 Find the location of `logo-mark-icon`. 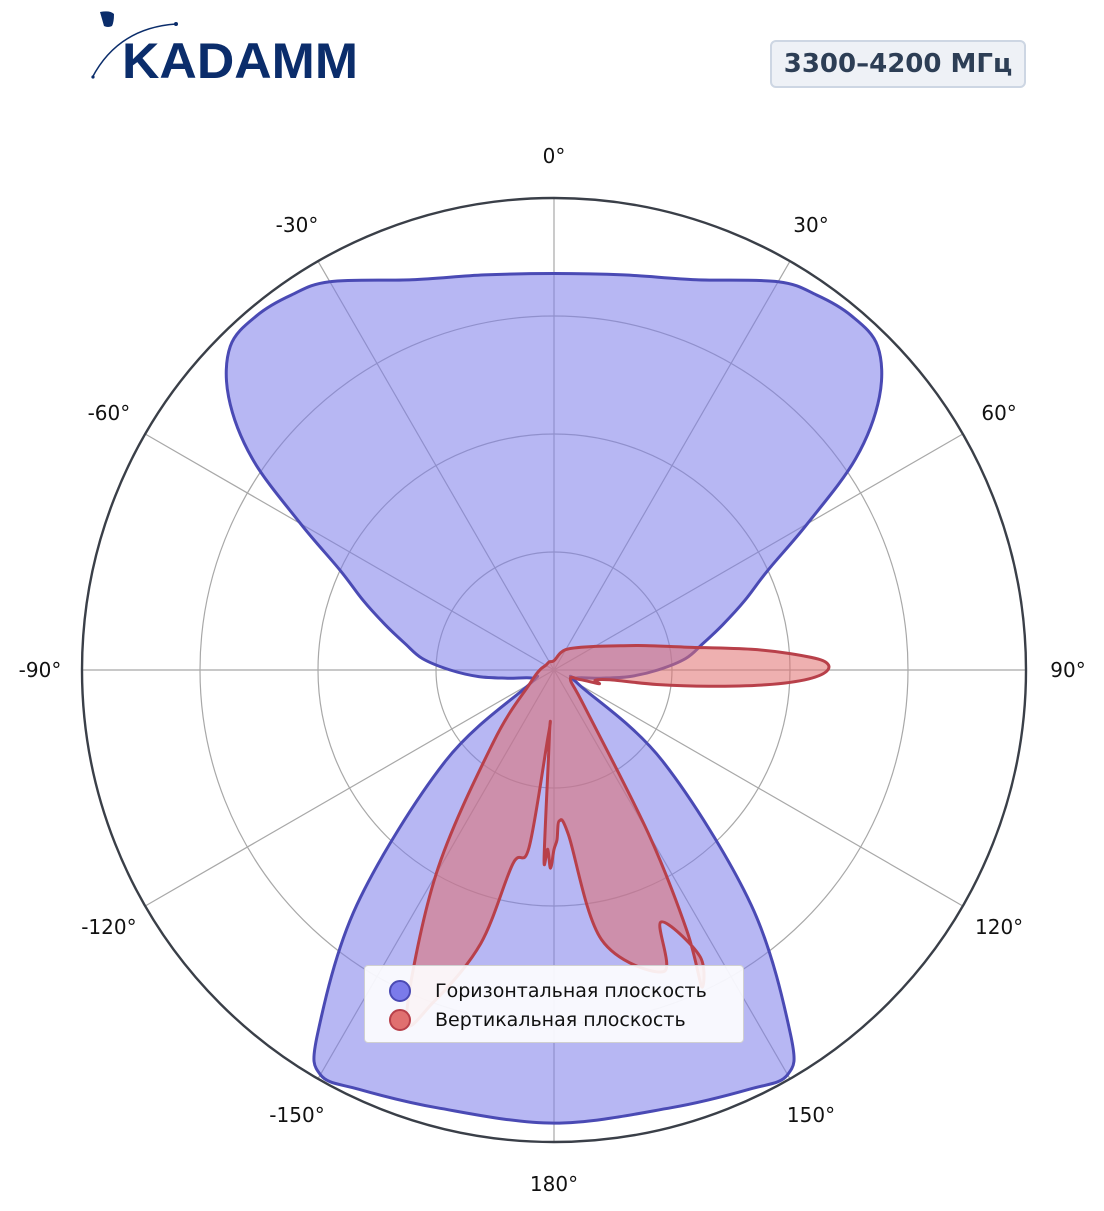

logo-mark-icon is located at coordinates (107, 19).